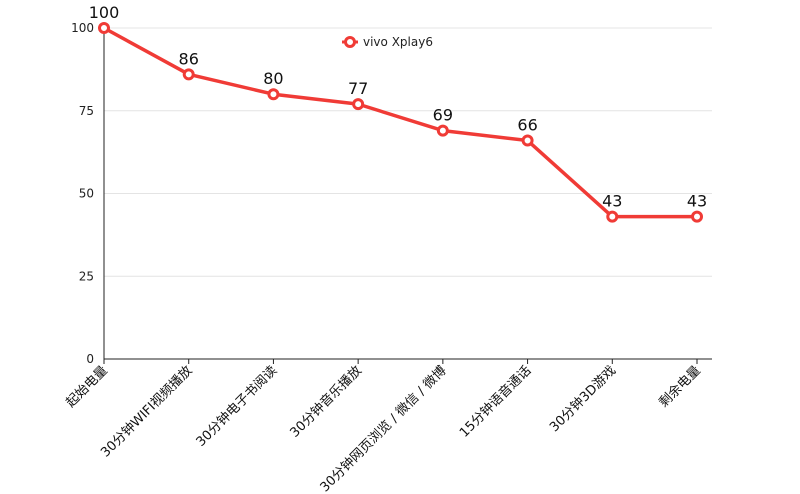 This screenshot has width=800, height=494. What do you see at coordinates (104, 12) in the screenshot?
I see `data-label: 100` at bounding box center [104, 12].